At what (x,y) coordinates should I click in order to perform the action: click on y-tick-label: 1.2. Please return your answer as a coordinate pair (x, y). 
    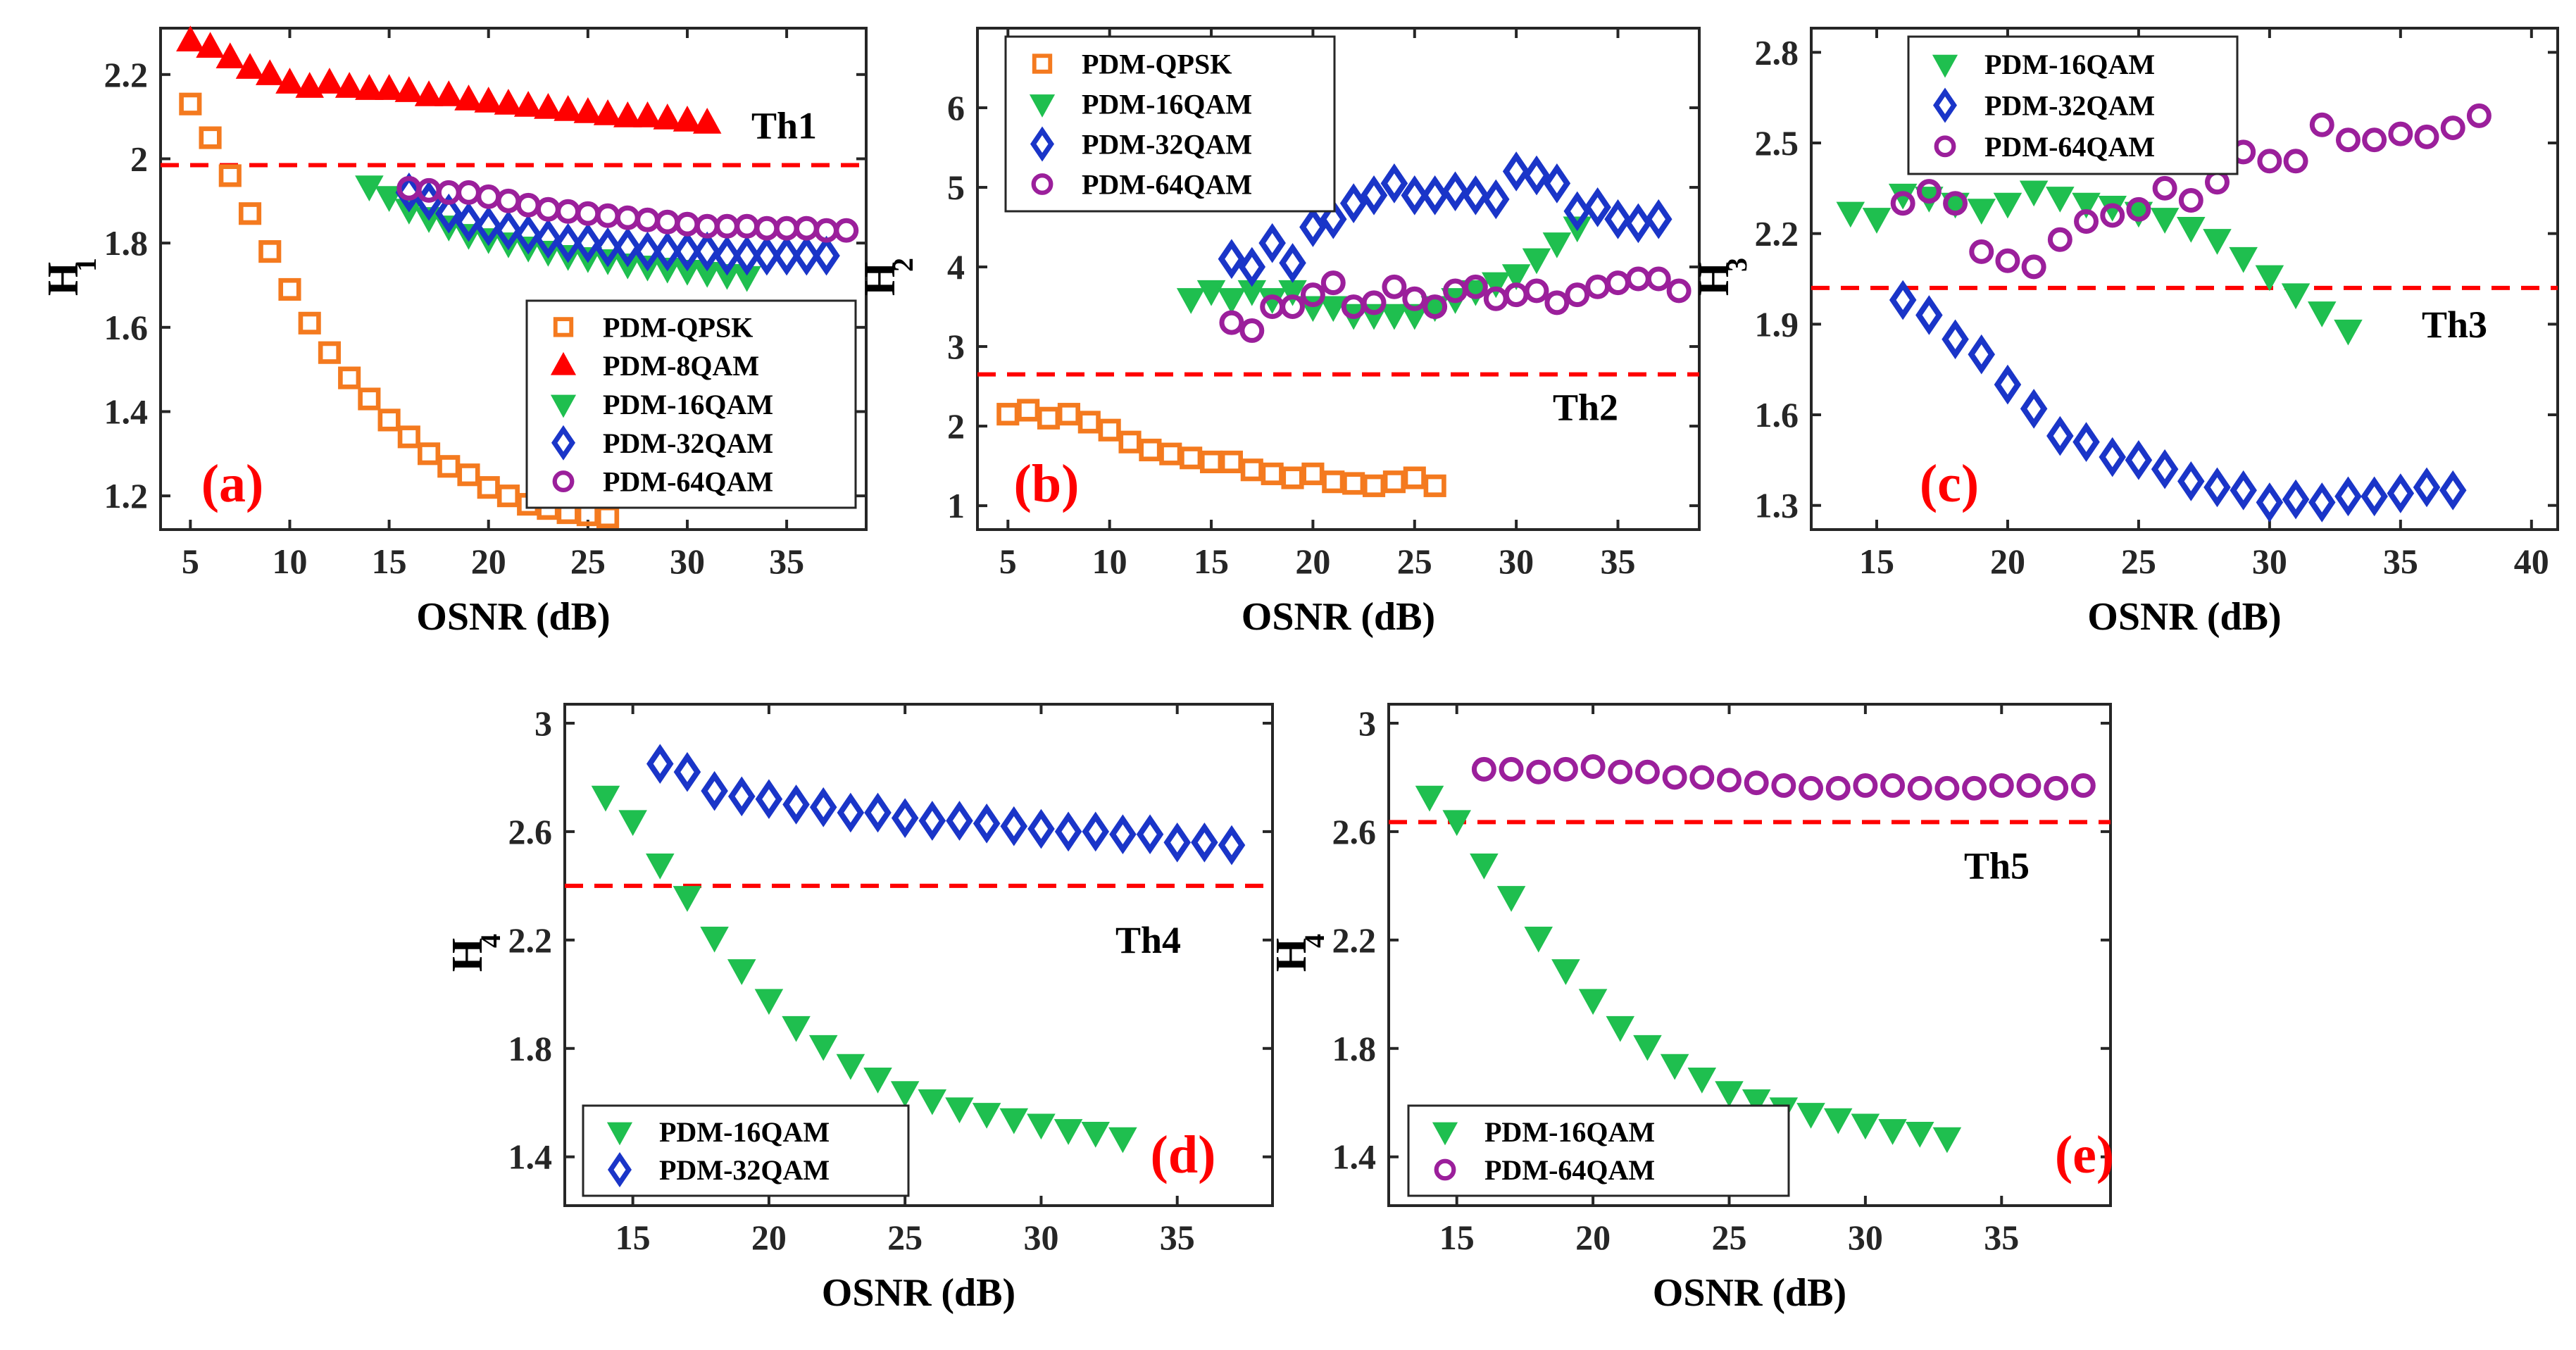
    Looking at the image, I should click on (126, 495).